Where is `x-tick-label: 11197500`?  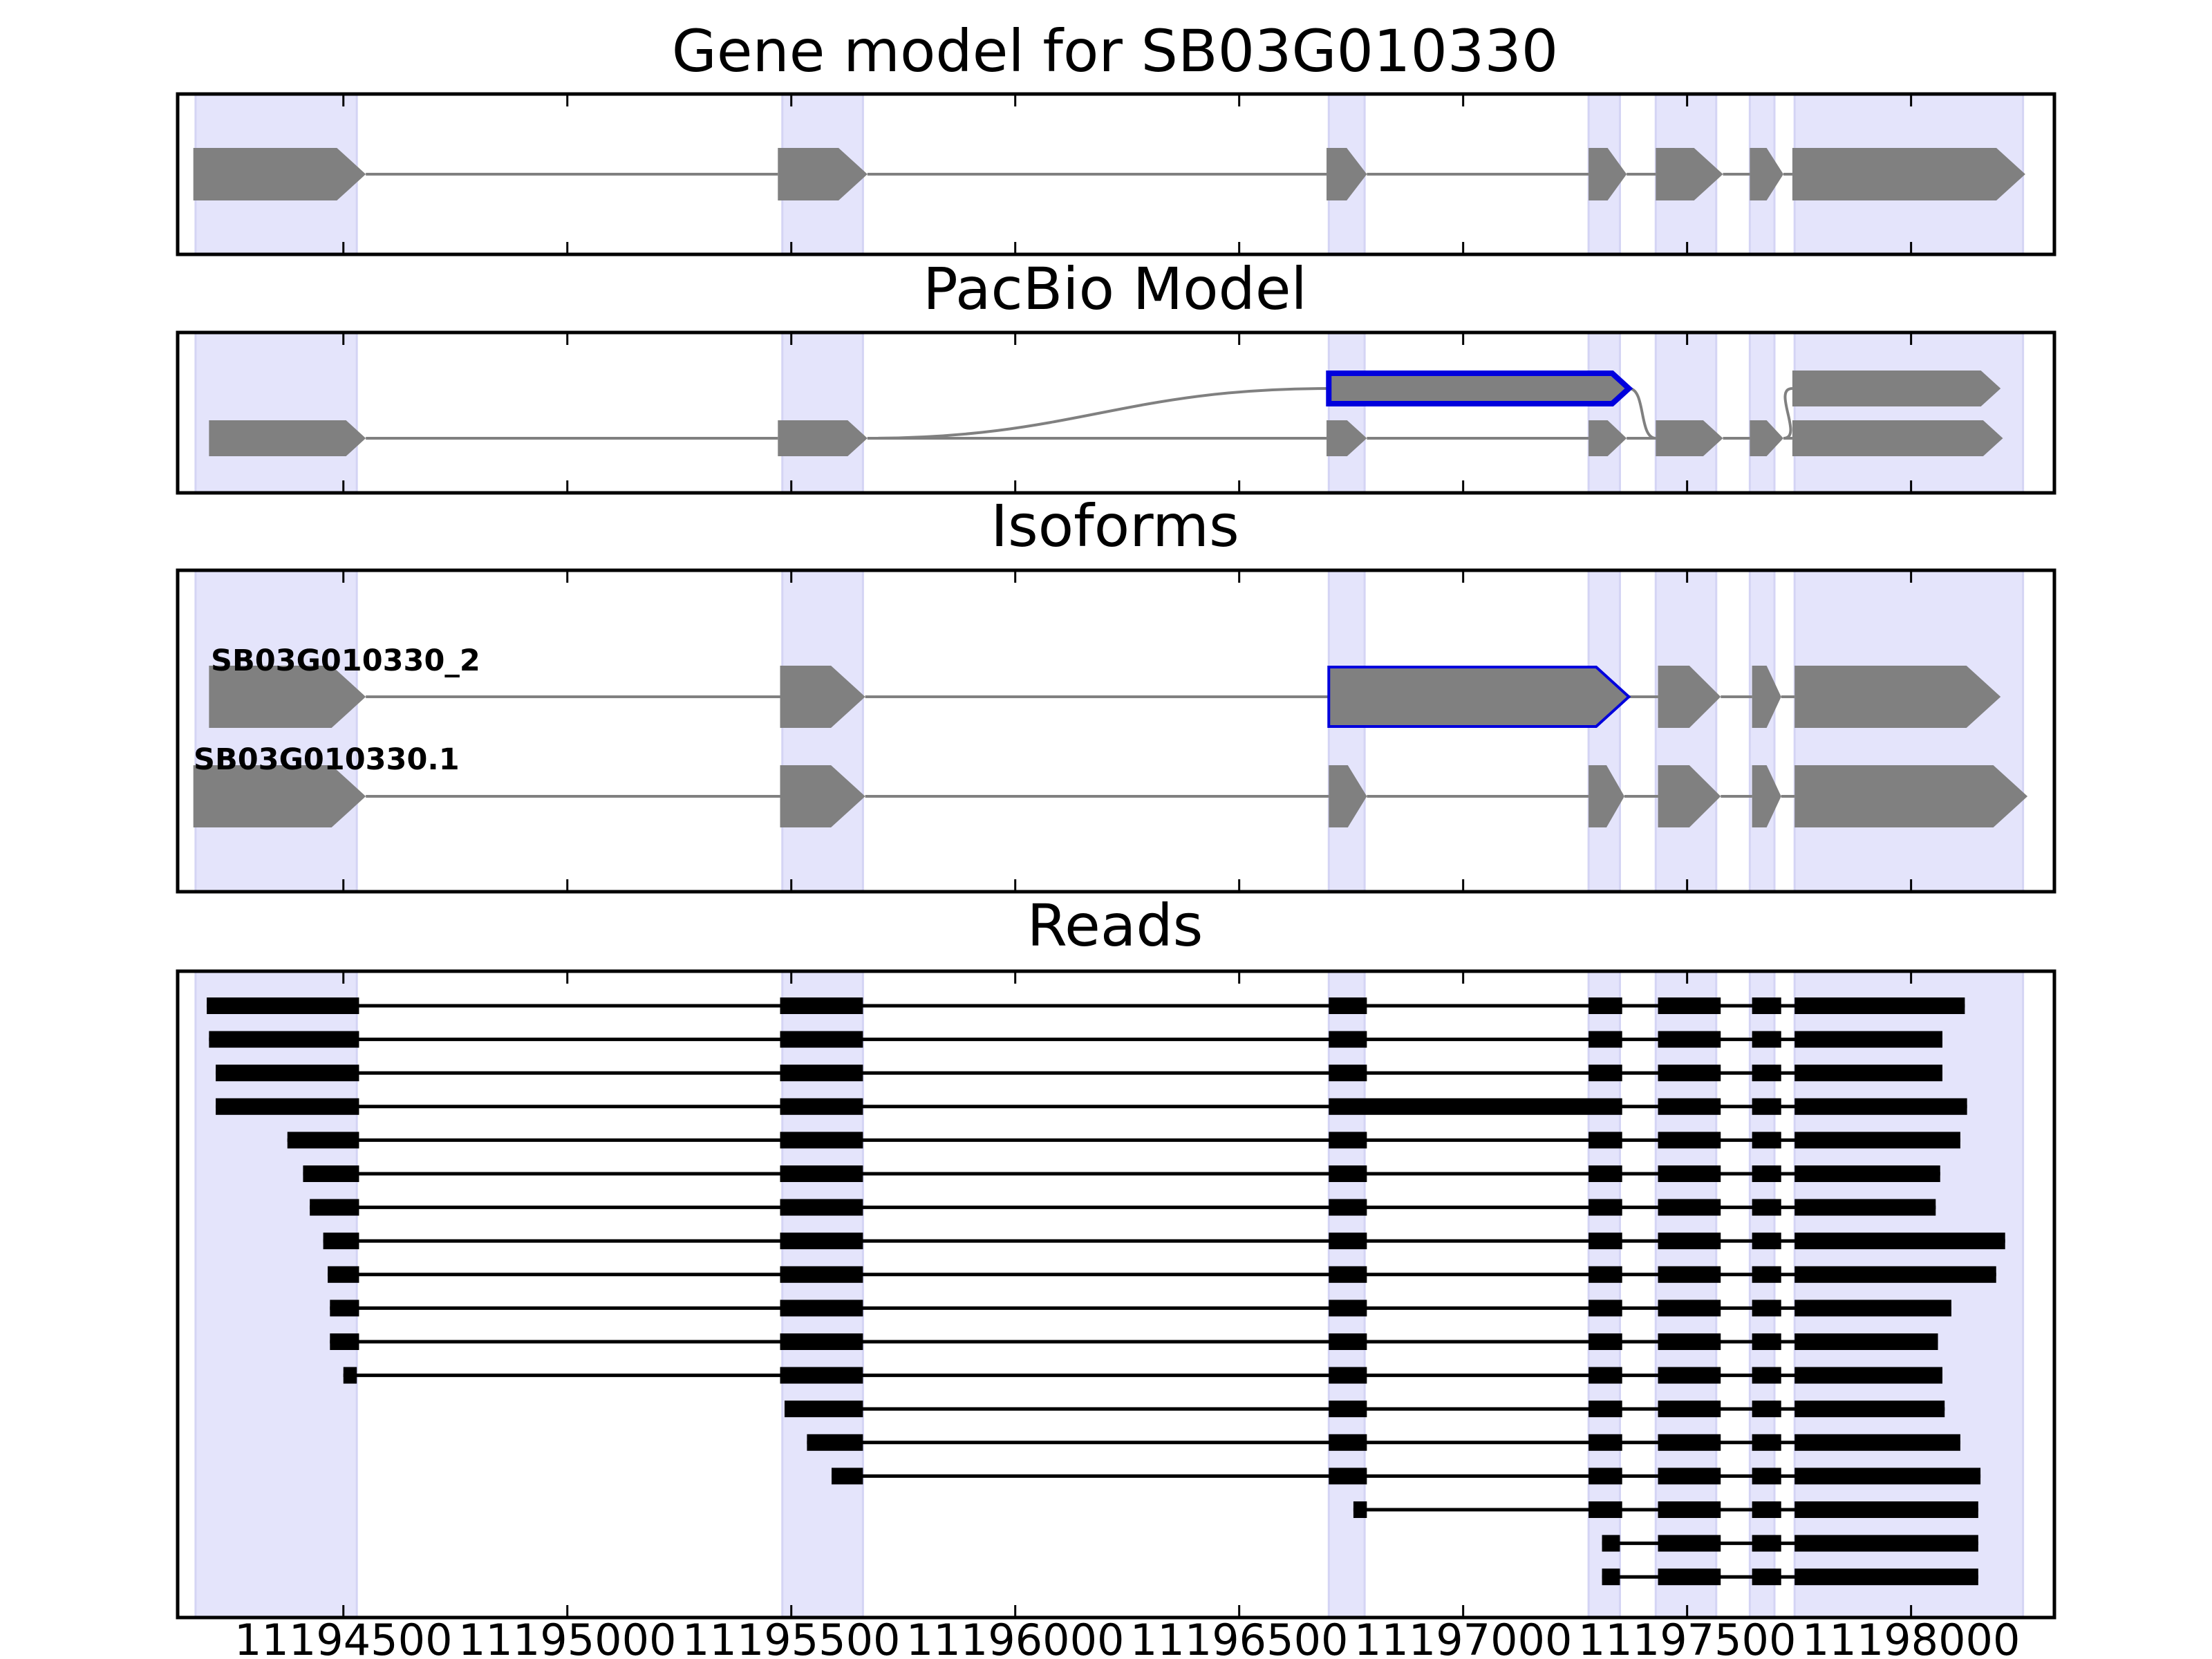
x-tick-label: 11197500 is located at coordinates (1687, 1637).